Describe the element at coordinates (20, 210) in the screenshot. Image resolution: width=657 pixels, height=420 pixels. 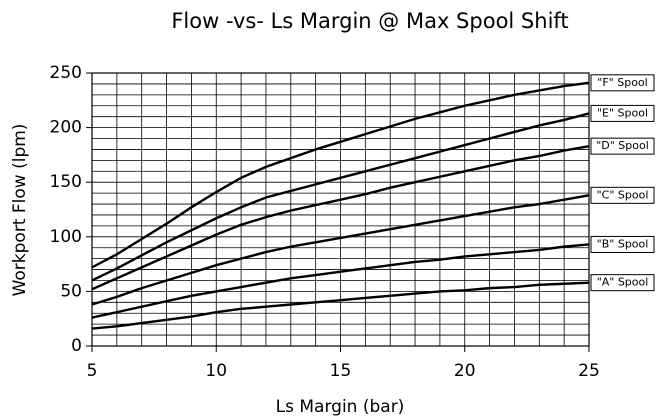
I see `y-axis-label: Workport Flow (lpm)` at that location.